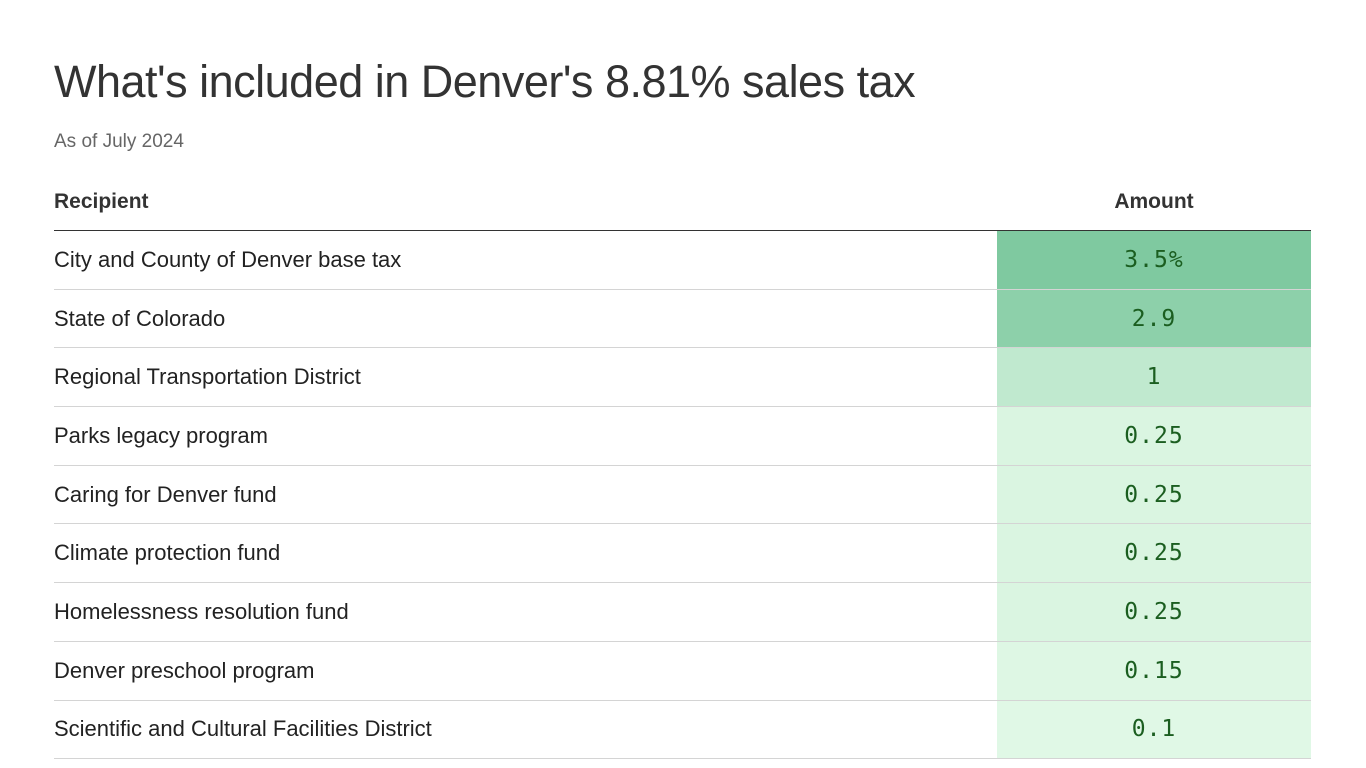 This screenshot has height=768, width=1366. What do you see at coordinates (184, 670) in the screenshot?
I see `recipient-cell: Denver preschool program` at bounding box center [184, 670].